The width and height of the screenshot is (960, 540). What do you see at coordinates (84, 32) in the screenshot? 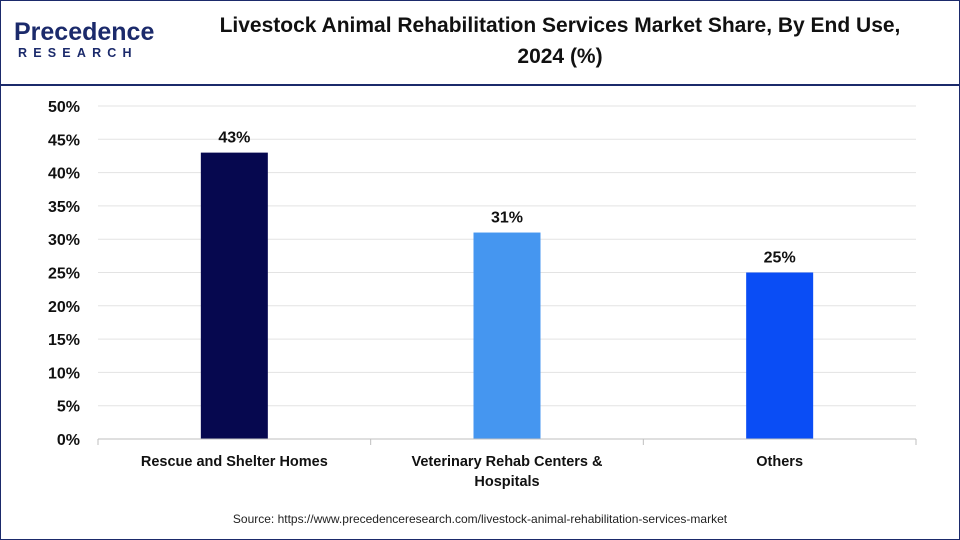
I see `logo-main-text: Precedence` at bounding box center [84, 32].